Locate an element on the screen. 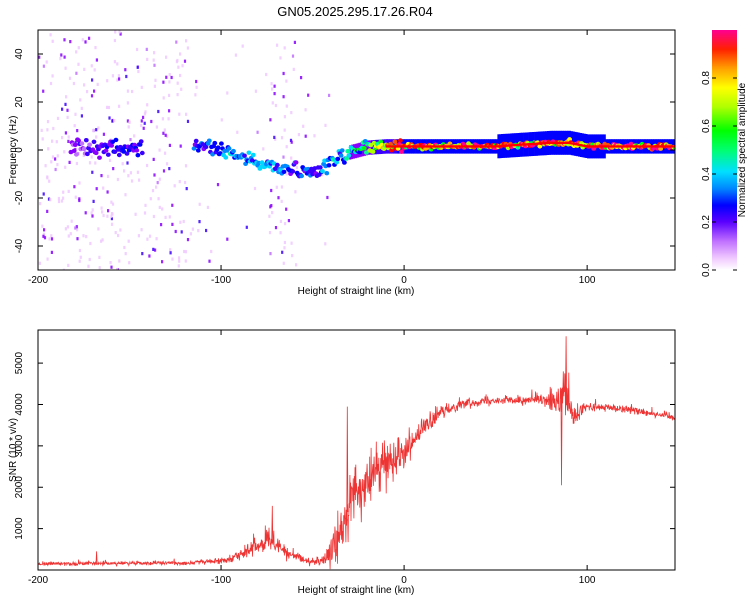 The width and height of the screenshot is (750, 600). colorbar-tick-label: 0.2 is located at coordinates (706, 222).